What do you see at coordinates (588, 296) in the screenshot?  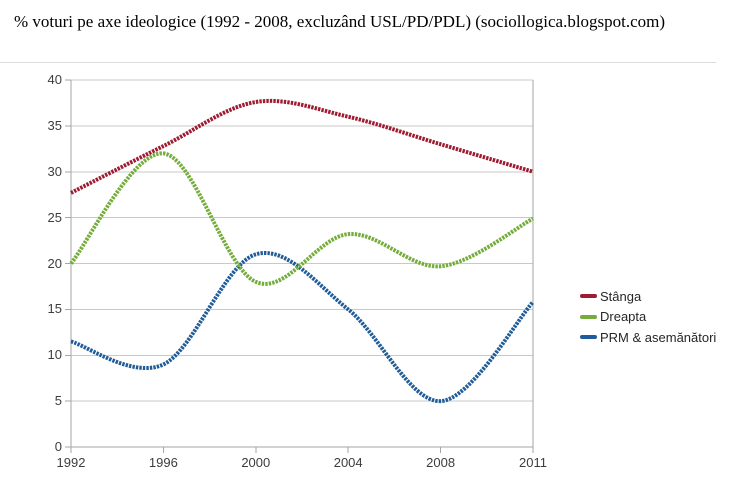 I see `legend-marker-stanga` at bounding box center [588, 296].